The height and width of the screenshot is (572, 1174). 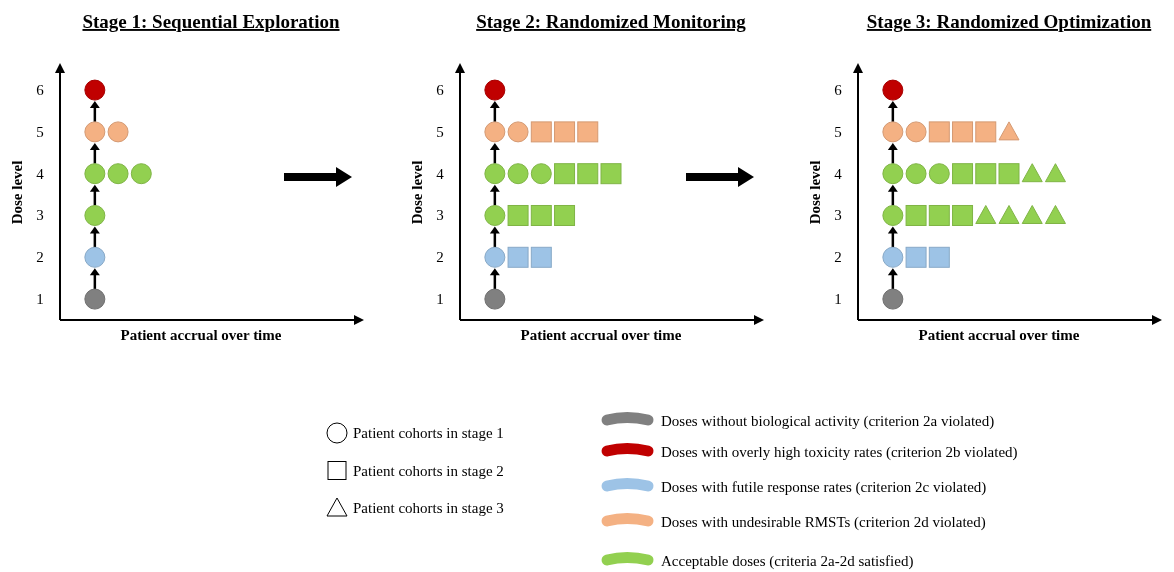 What do you see at coordinates (611, 21) in the screenshot?
I see `chart-title: Stage 2: Randomized Monitoring` at bounding box center [611, 21].